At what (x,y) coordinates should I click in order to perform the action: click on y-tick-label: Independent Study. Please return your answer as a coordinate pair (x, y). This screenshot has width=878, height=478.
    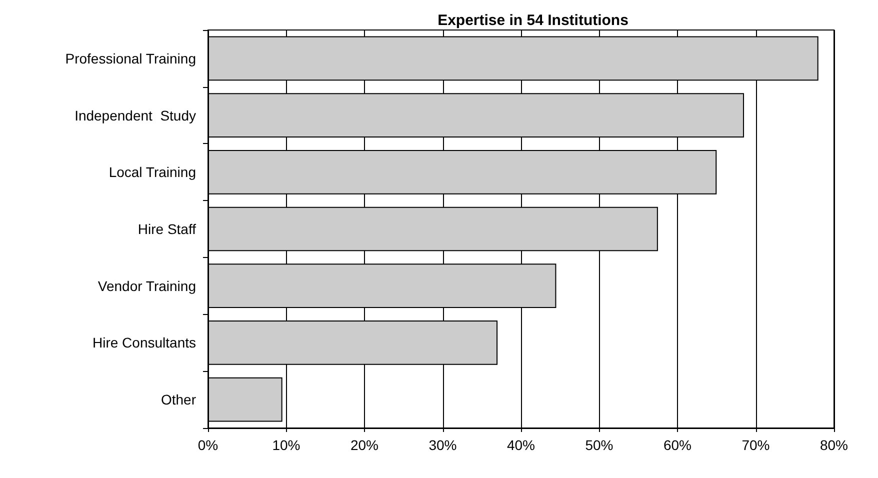
    Looking at the image, I should click on (135, 115).